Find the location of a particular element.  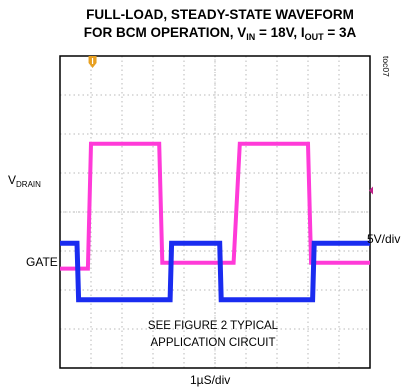

title-vin-subscript: IN is located at coordinates (251, 37).